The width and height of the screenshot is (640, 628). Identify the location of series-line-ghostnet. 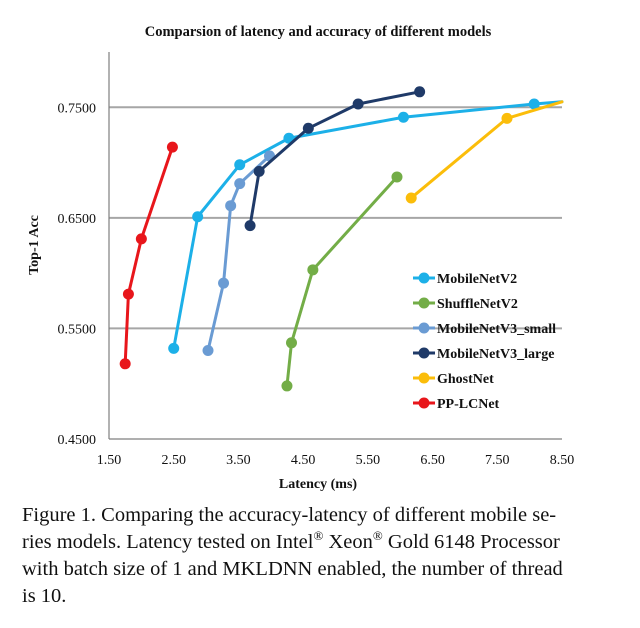
(486, 150).